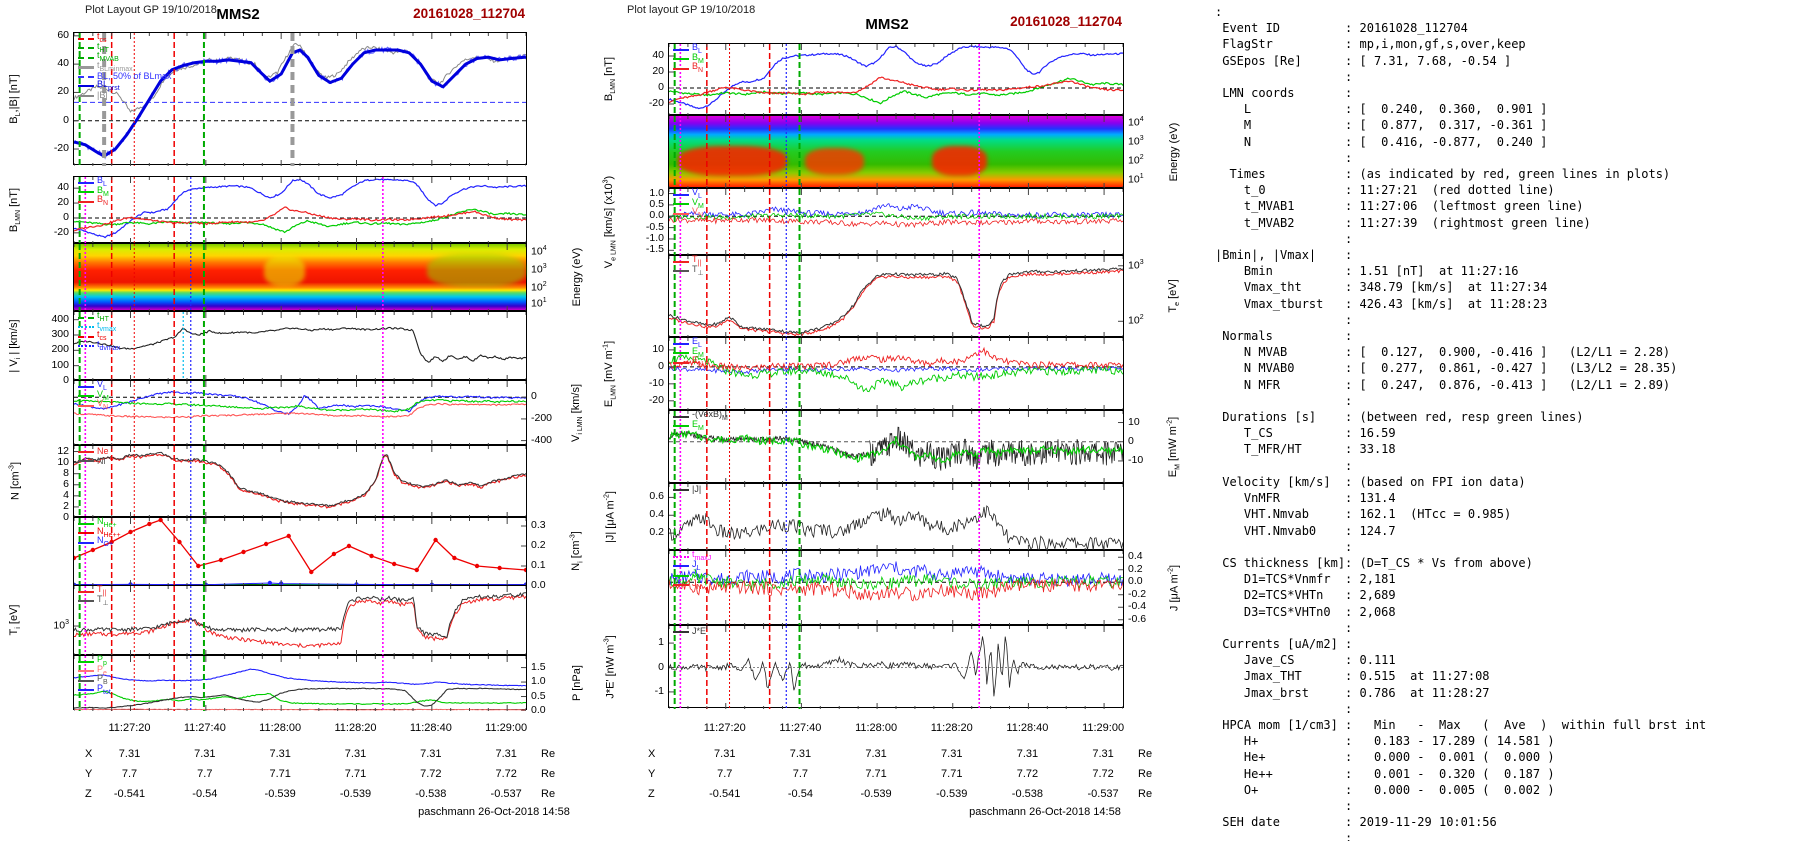 This screenshot has height=841, width=1804. Describe the element at coordinates (66, 483) in the screenshot. I see `axis-tick: 6` at that location.